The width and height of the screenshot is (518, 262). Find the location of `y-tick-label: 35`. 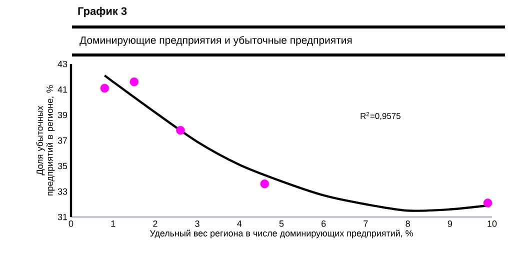

y-tick-label: 35 is located at coordinates (63, 166).